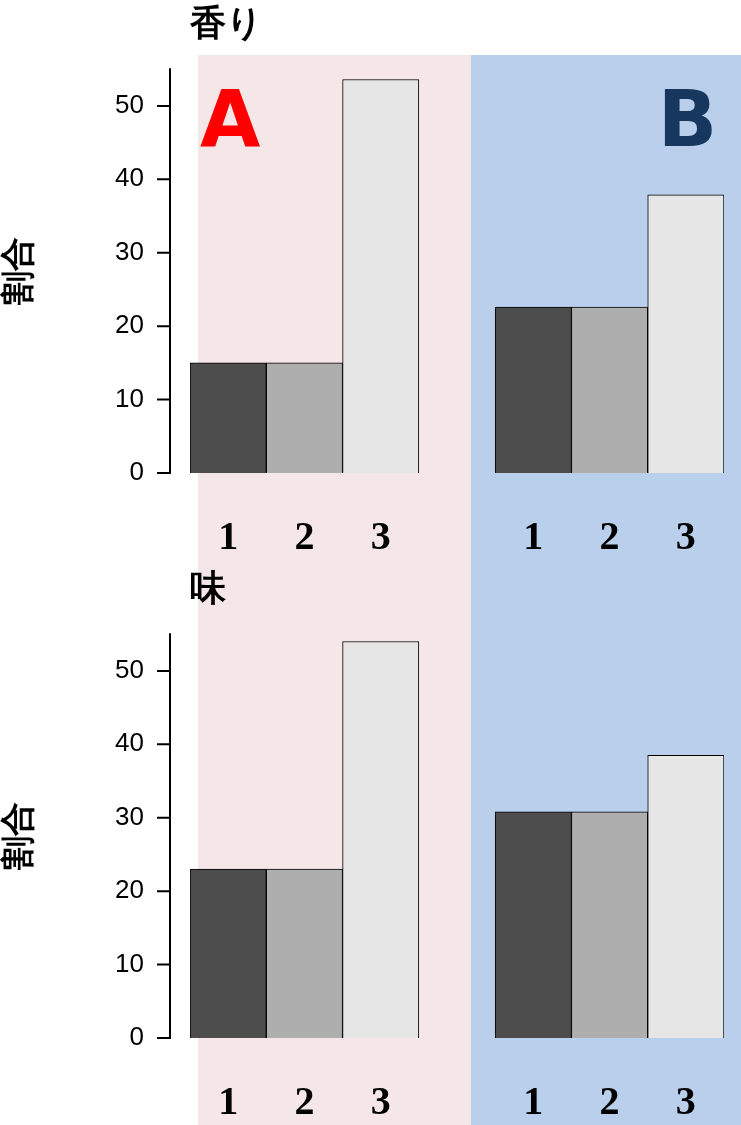 This screenshot has width=741, height=1125. I want to click on annotation: A, so click(230, 119).